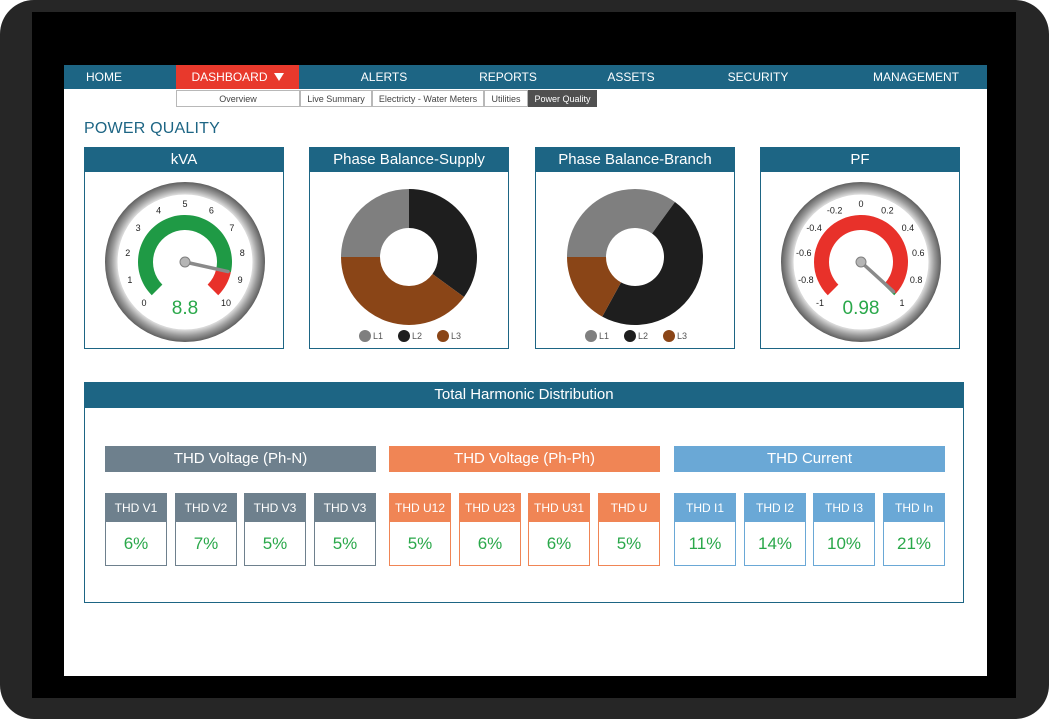  I want to click on subnav-utilities: Utilities, so click(506, 98).